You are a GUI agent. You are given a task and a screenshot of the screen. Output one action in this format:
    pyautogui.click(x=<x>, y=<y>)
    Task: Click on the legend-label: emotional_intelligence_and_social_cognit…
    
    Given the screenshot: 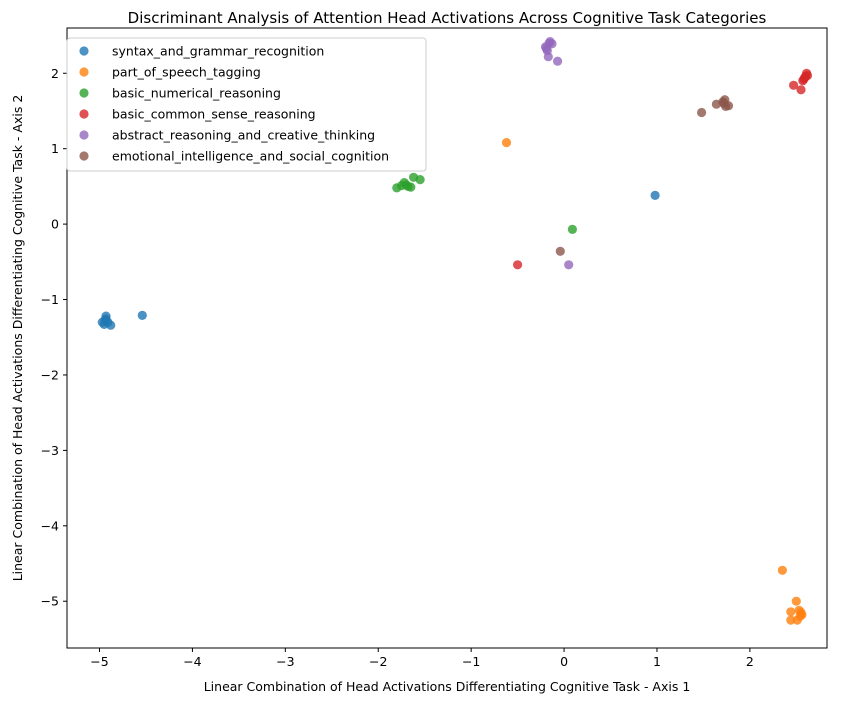 What is the action you would take?
    pyautogui.click(x=250, y=156)
    